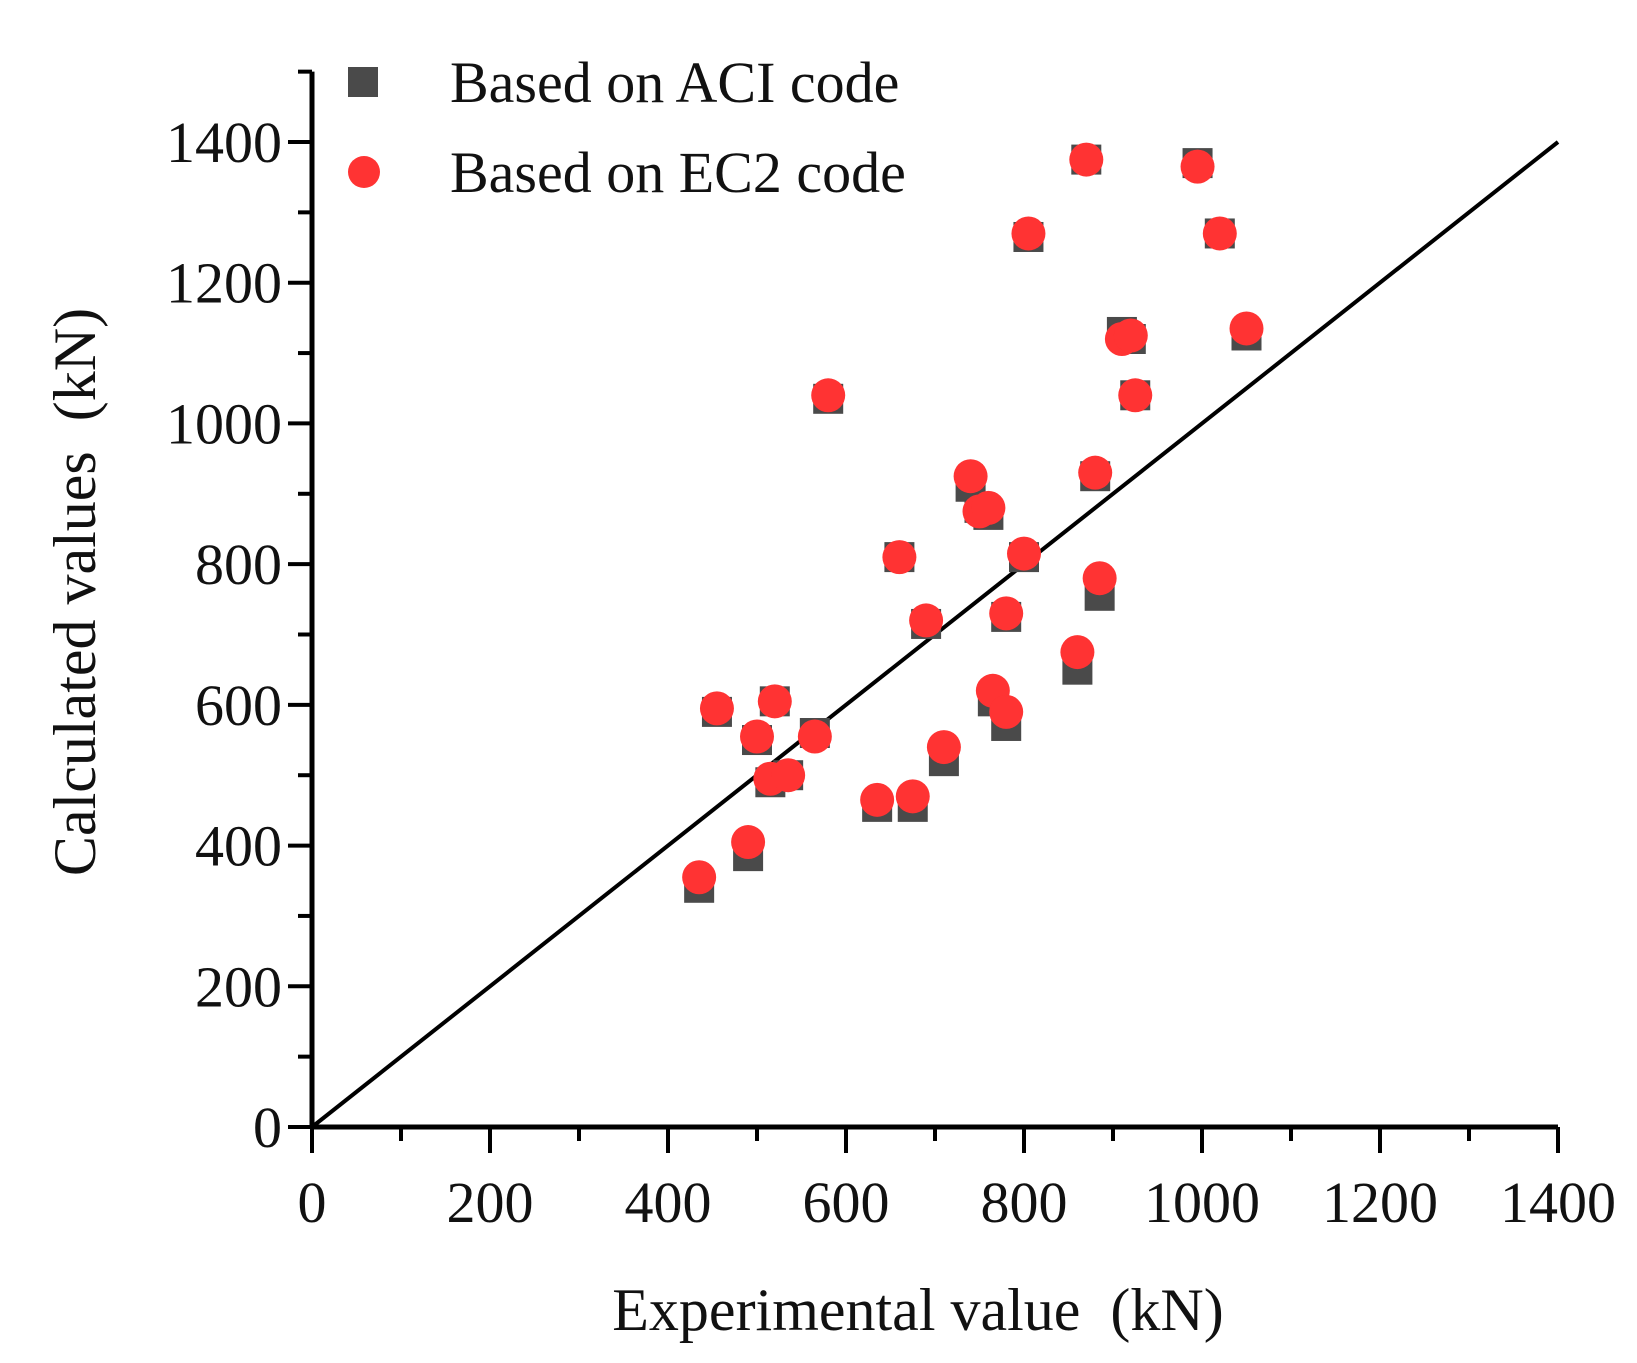 The height and width of the screenshot is (1363, 1637). What do you see at coordinates (668, 1202) in the screenshot?
I see `x-tick-label: 400` at bounding box center [668, 1202].